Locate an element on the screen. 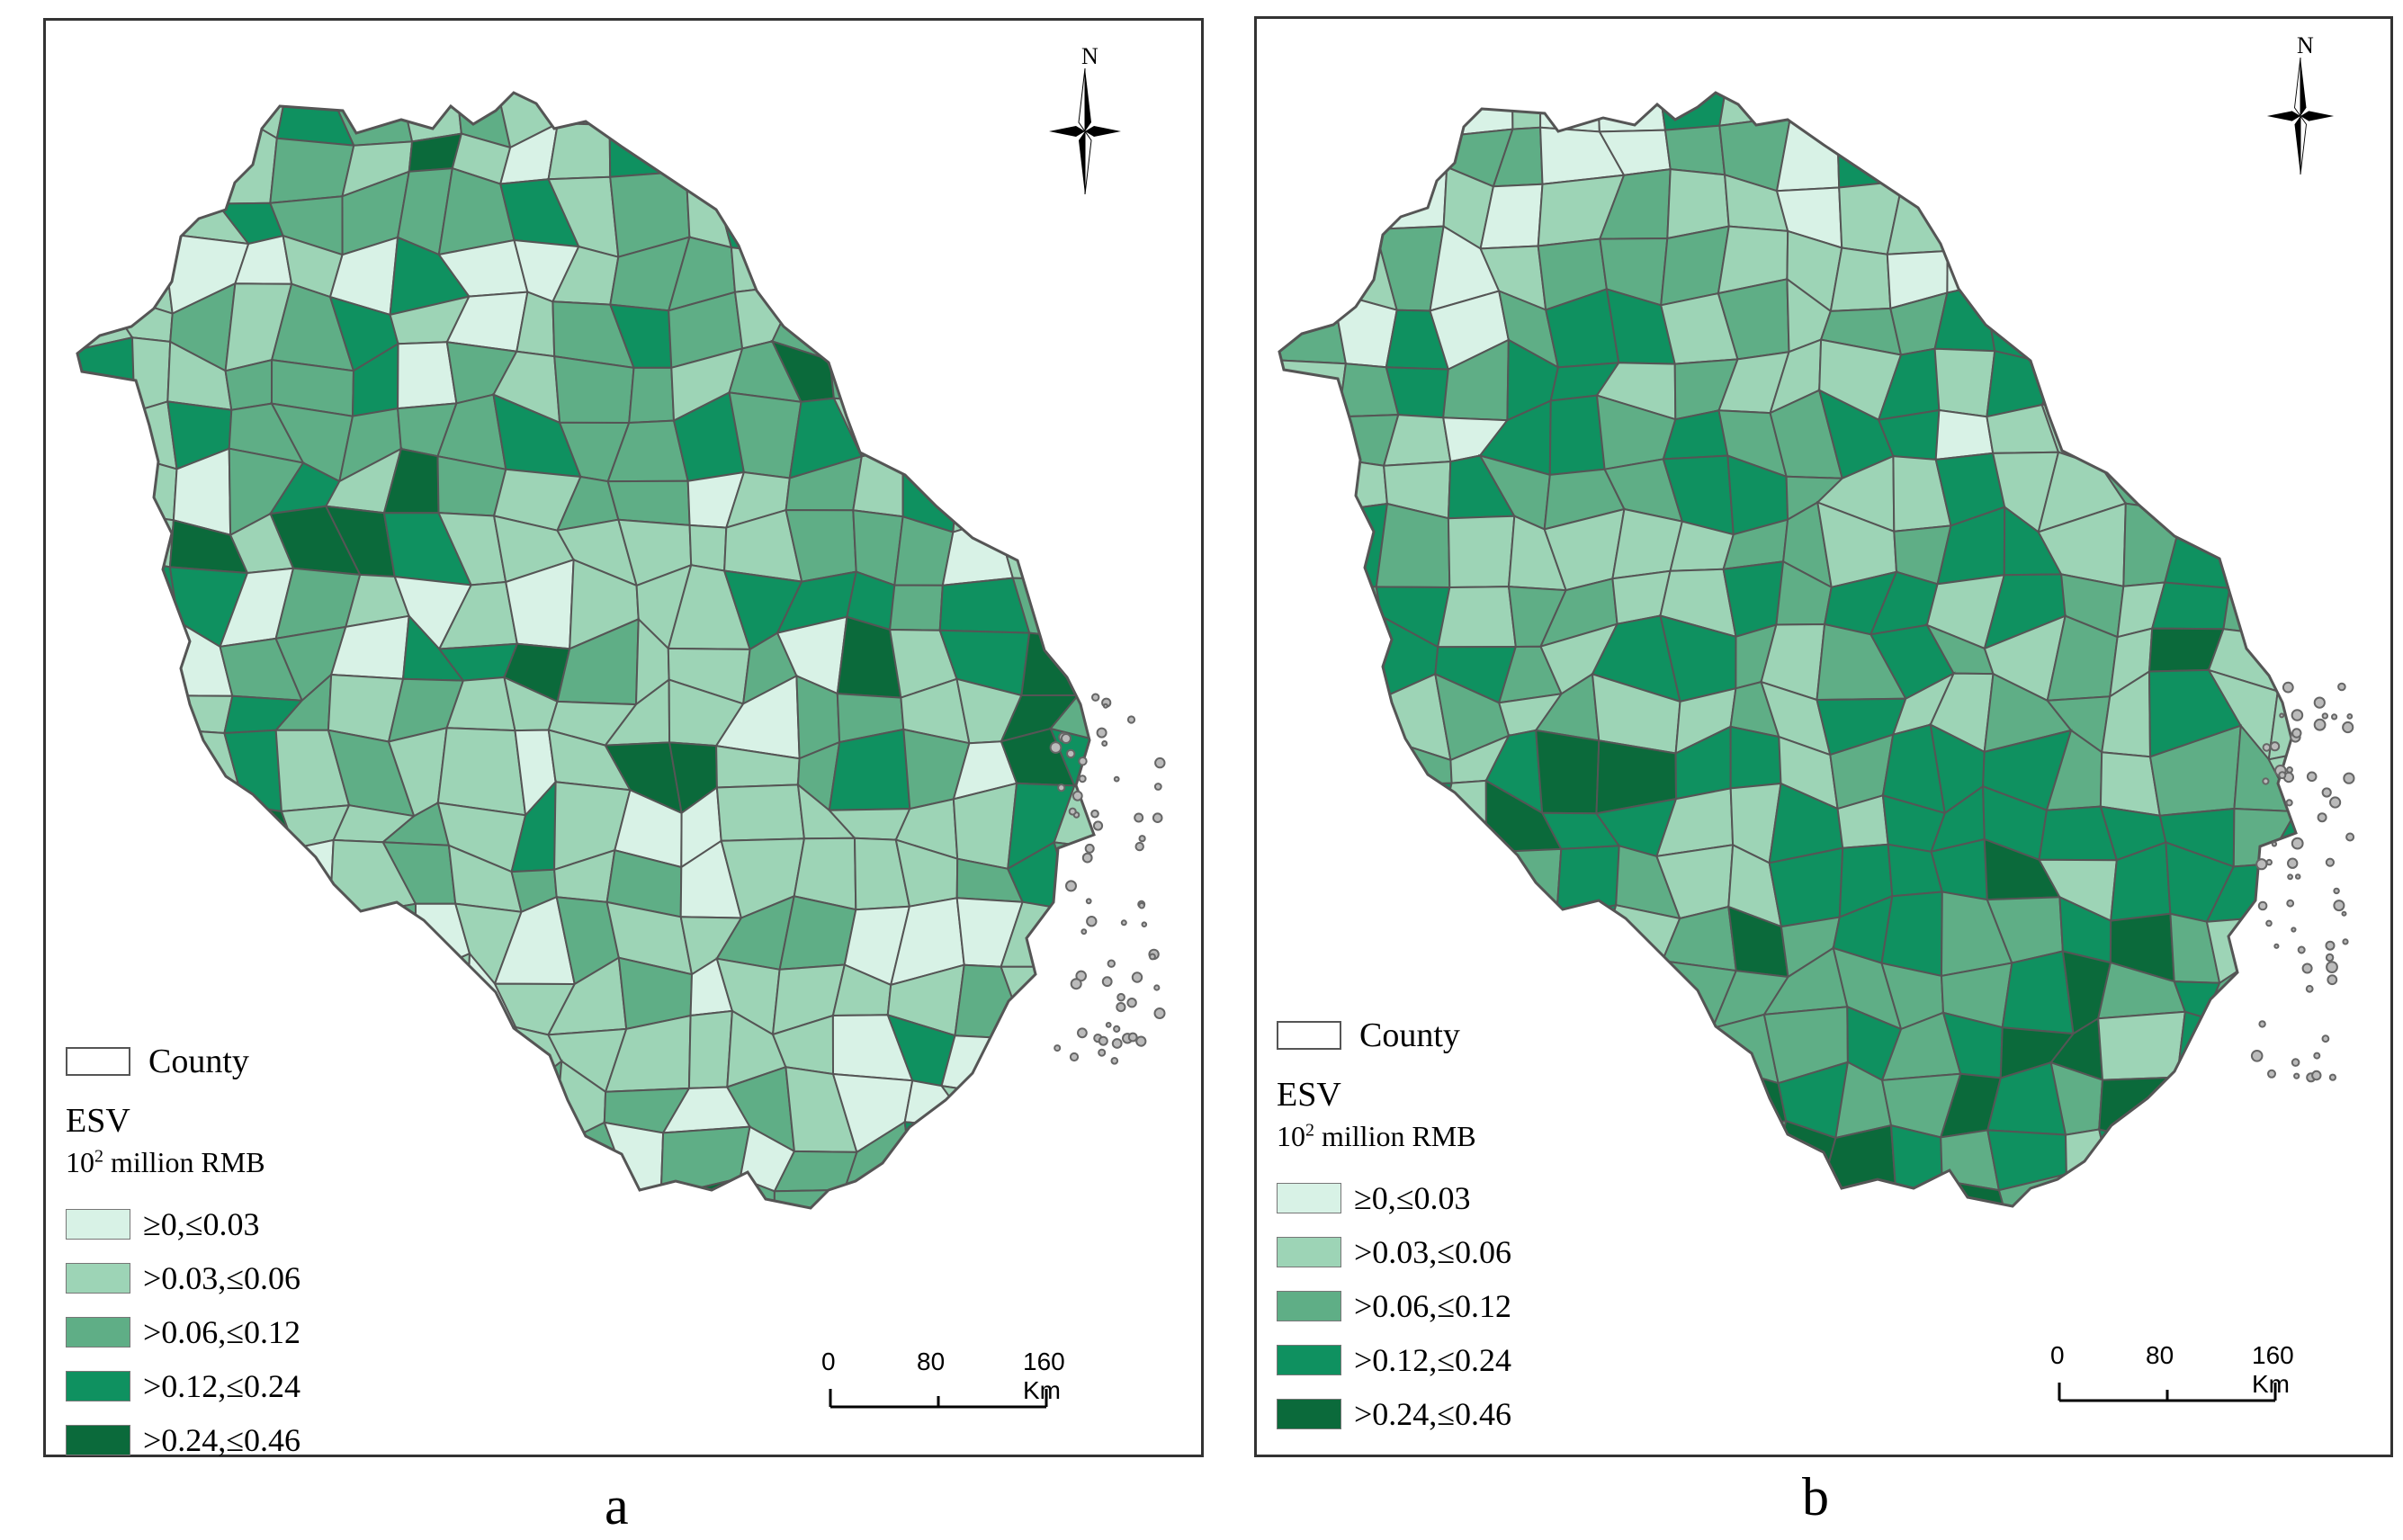 The width and height of the screenshot is (2403, 1540). esv-unit: 102 million RMB is located at coordinates (1376, 1136).